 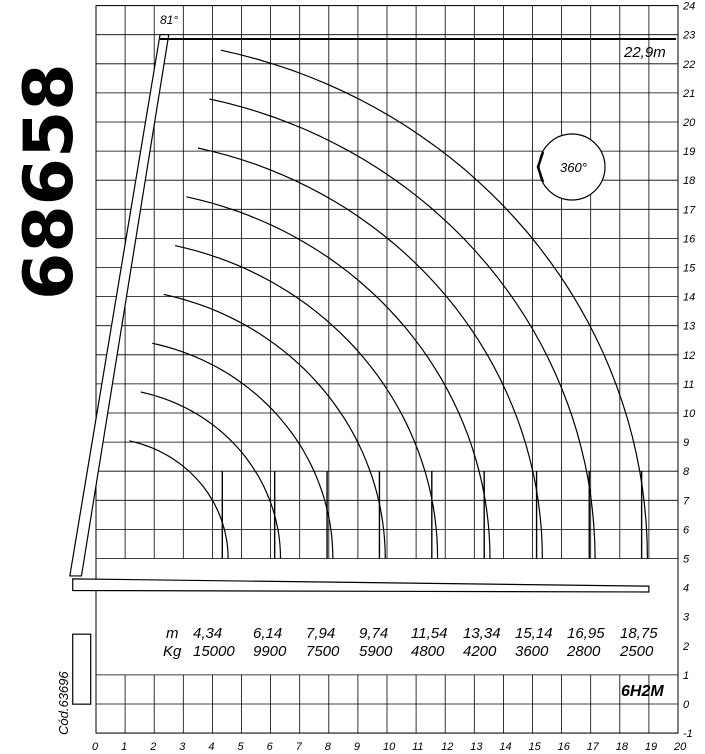 What do you see at coordinates (182, 747) in the screenshot?
I see `x-tick-label: 3` at bounding box center [182, 747].